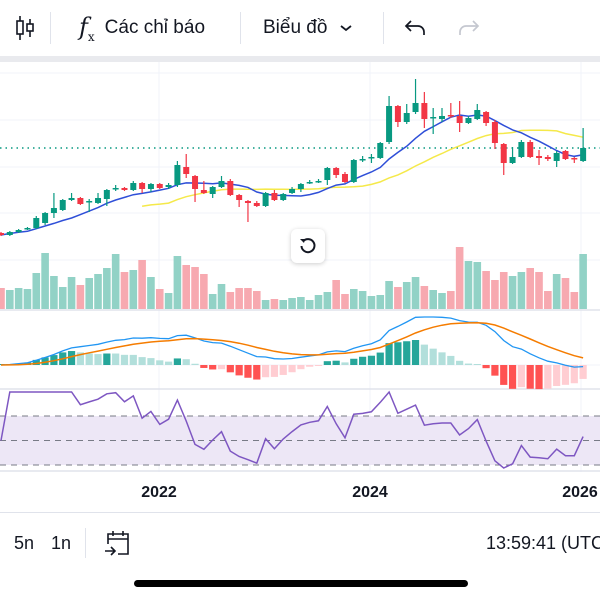  I want to click on rotate-reset-icon, so click(308, 246).